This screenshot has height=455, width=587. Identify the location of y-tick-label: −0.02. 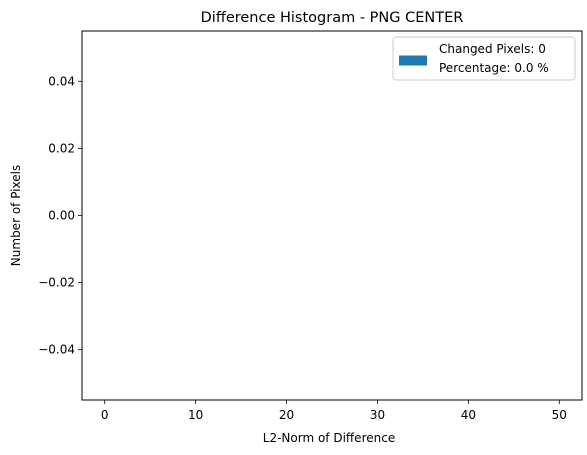
(56, 283).